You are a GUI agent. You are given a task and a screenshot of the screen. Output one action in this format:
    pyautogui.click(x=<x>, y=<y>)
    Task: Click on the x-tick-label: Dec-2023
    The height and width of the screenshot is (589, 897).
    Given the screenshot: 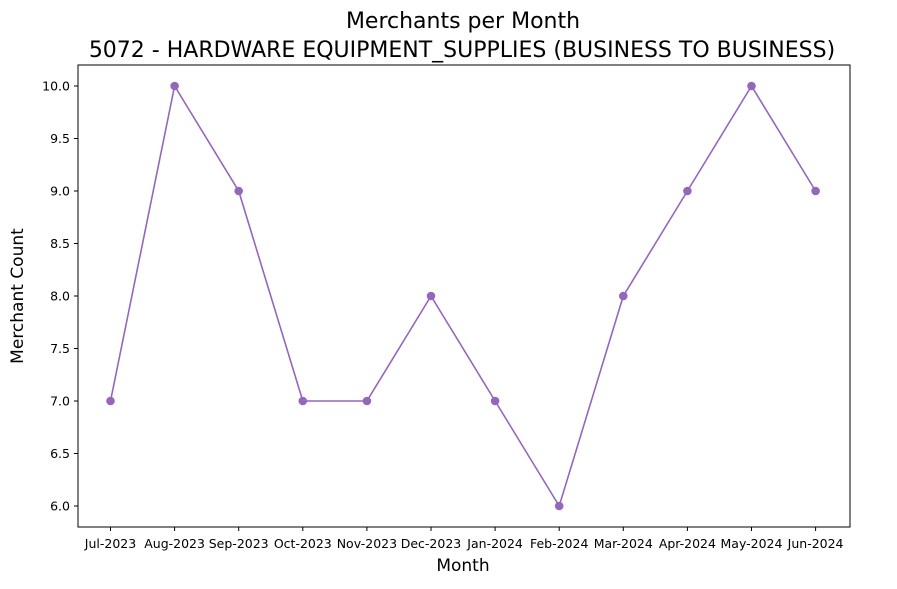 What is the action you would take?
    pyautogui.click(x=431, y=543)
    